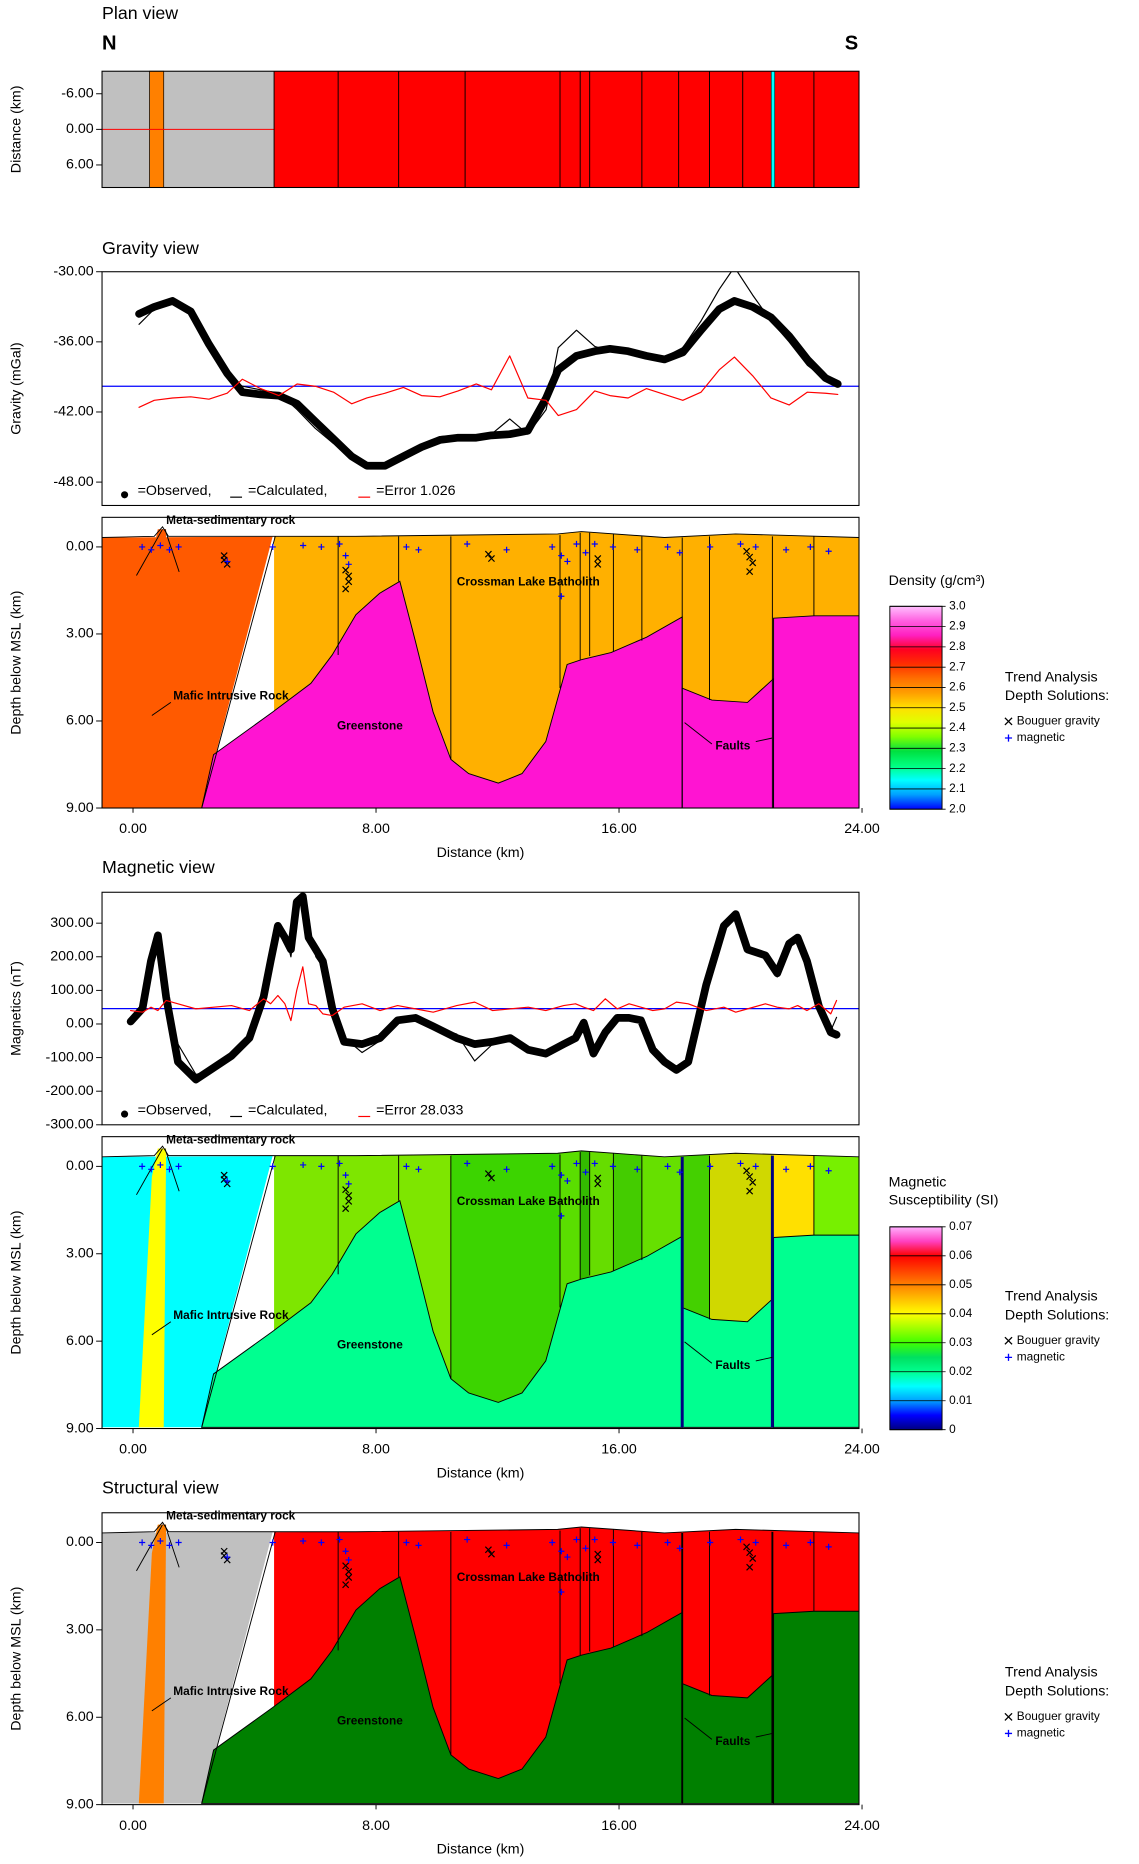 This screenshot has width=1139, height=1864. Describe the element at coordinates (957, 646) in the screenshot. I see `colorbar-tick-label: 2.8` at that location.